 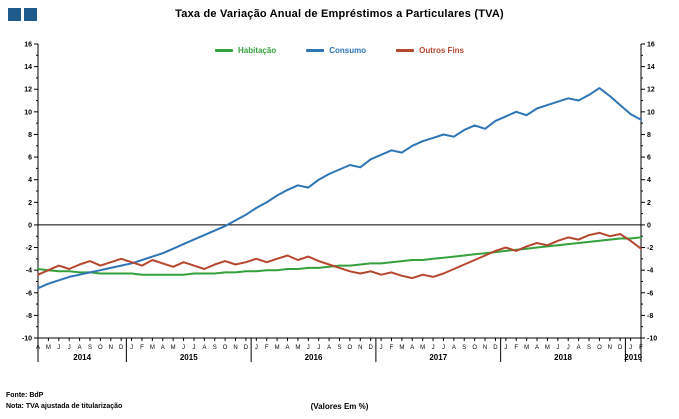 I want to click on habitacao-line-swatch, so click(x=223, y=50).